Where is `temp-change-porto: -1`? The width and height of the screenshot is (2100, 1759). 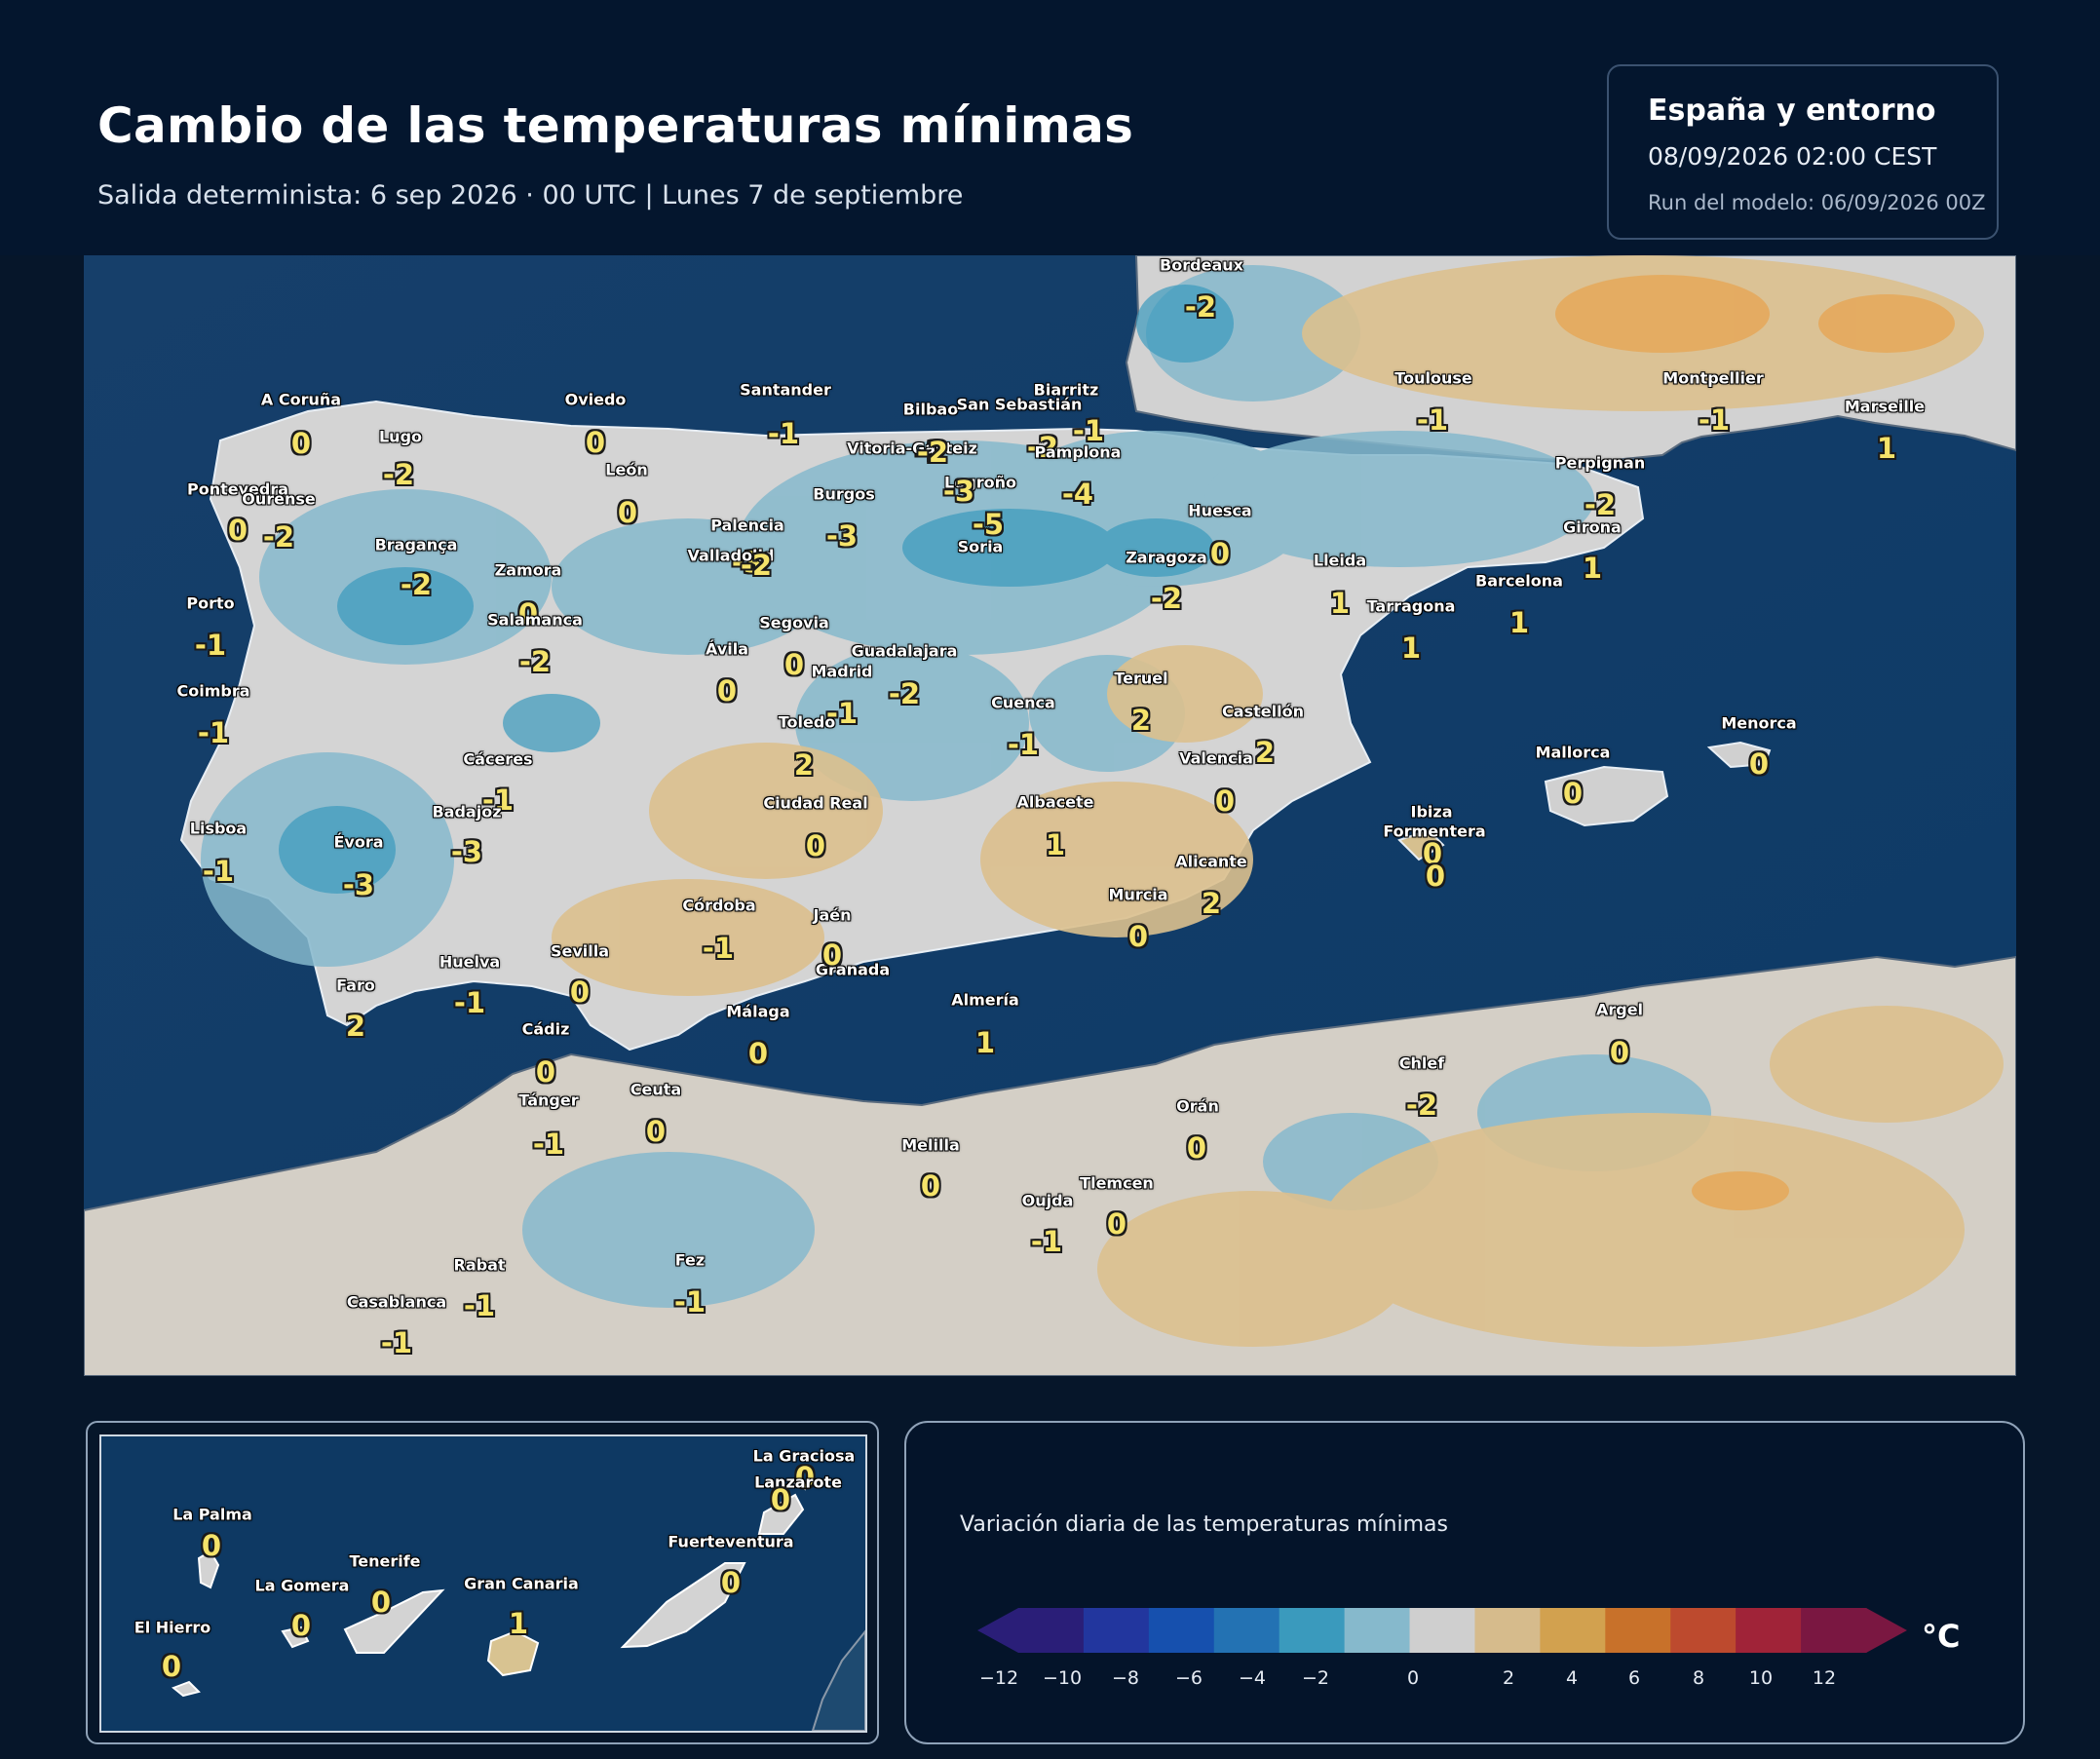 temp-change-porto: -1 is located at coordinates (210, 646).